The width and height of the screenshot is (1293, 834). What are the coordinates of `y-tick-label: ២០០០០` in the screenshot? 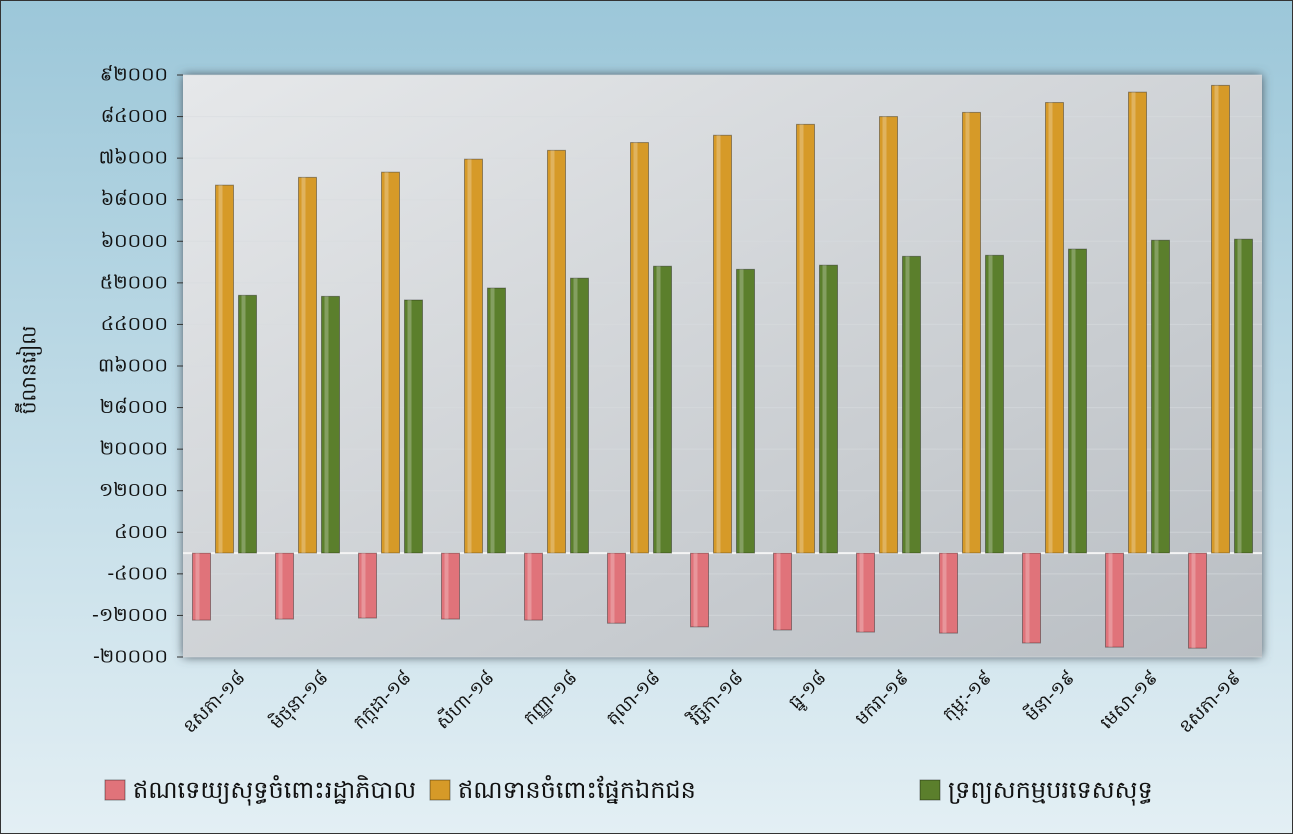 It's located at (134, 449).